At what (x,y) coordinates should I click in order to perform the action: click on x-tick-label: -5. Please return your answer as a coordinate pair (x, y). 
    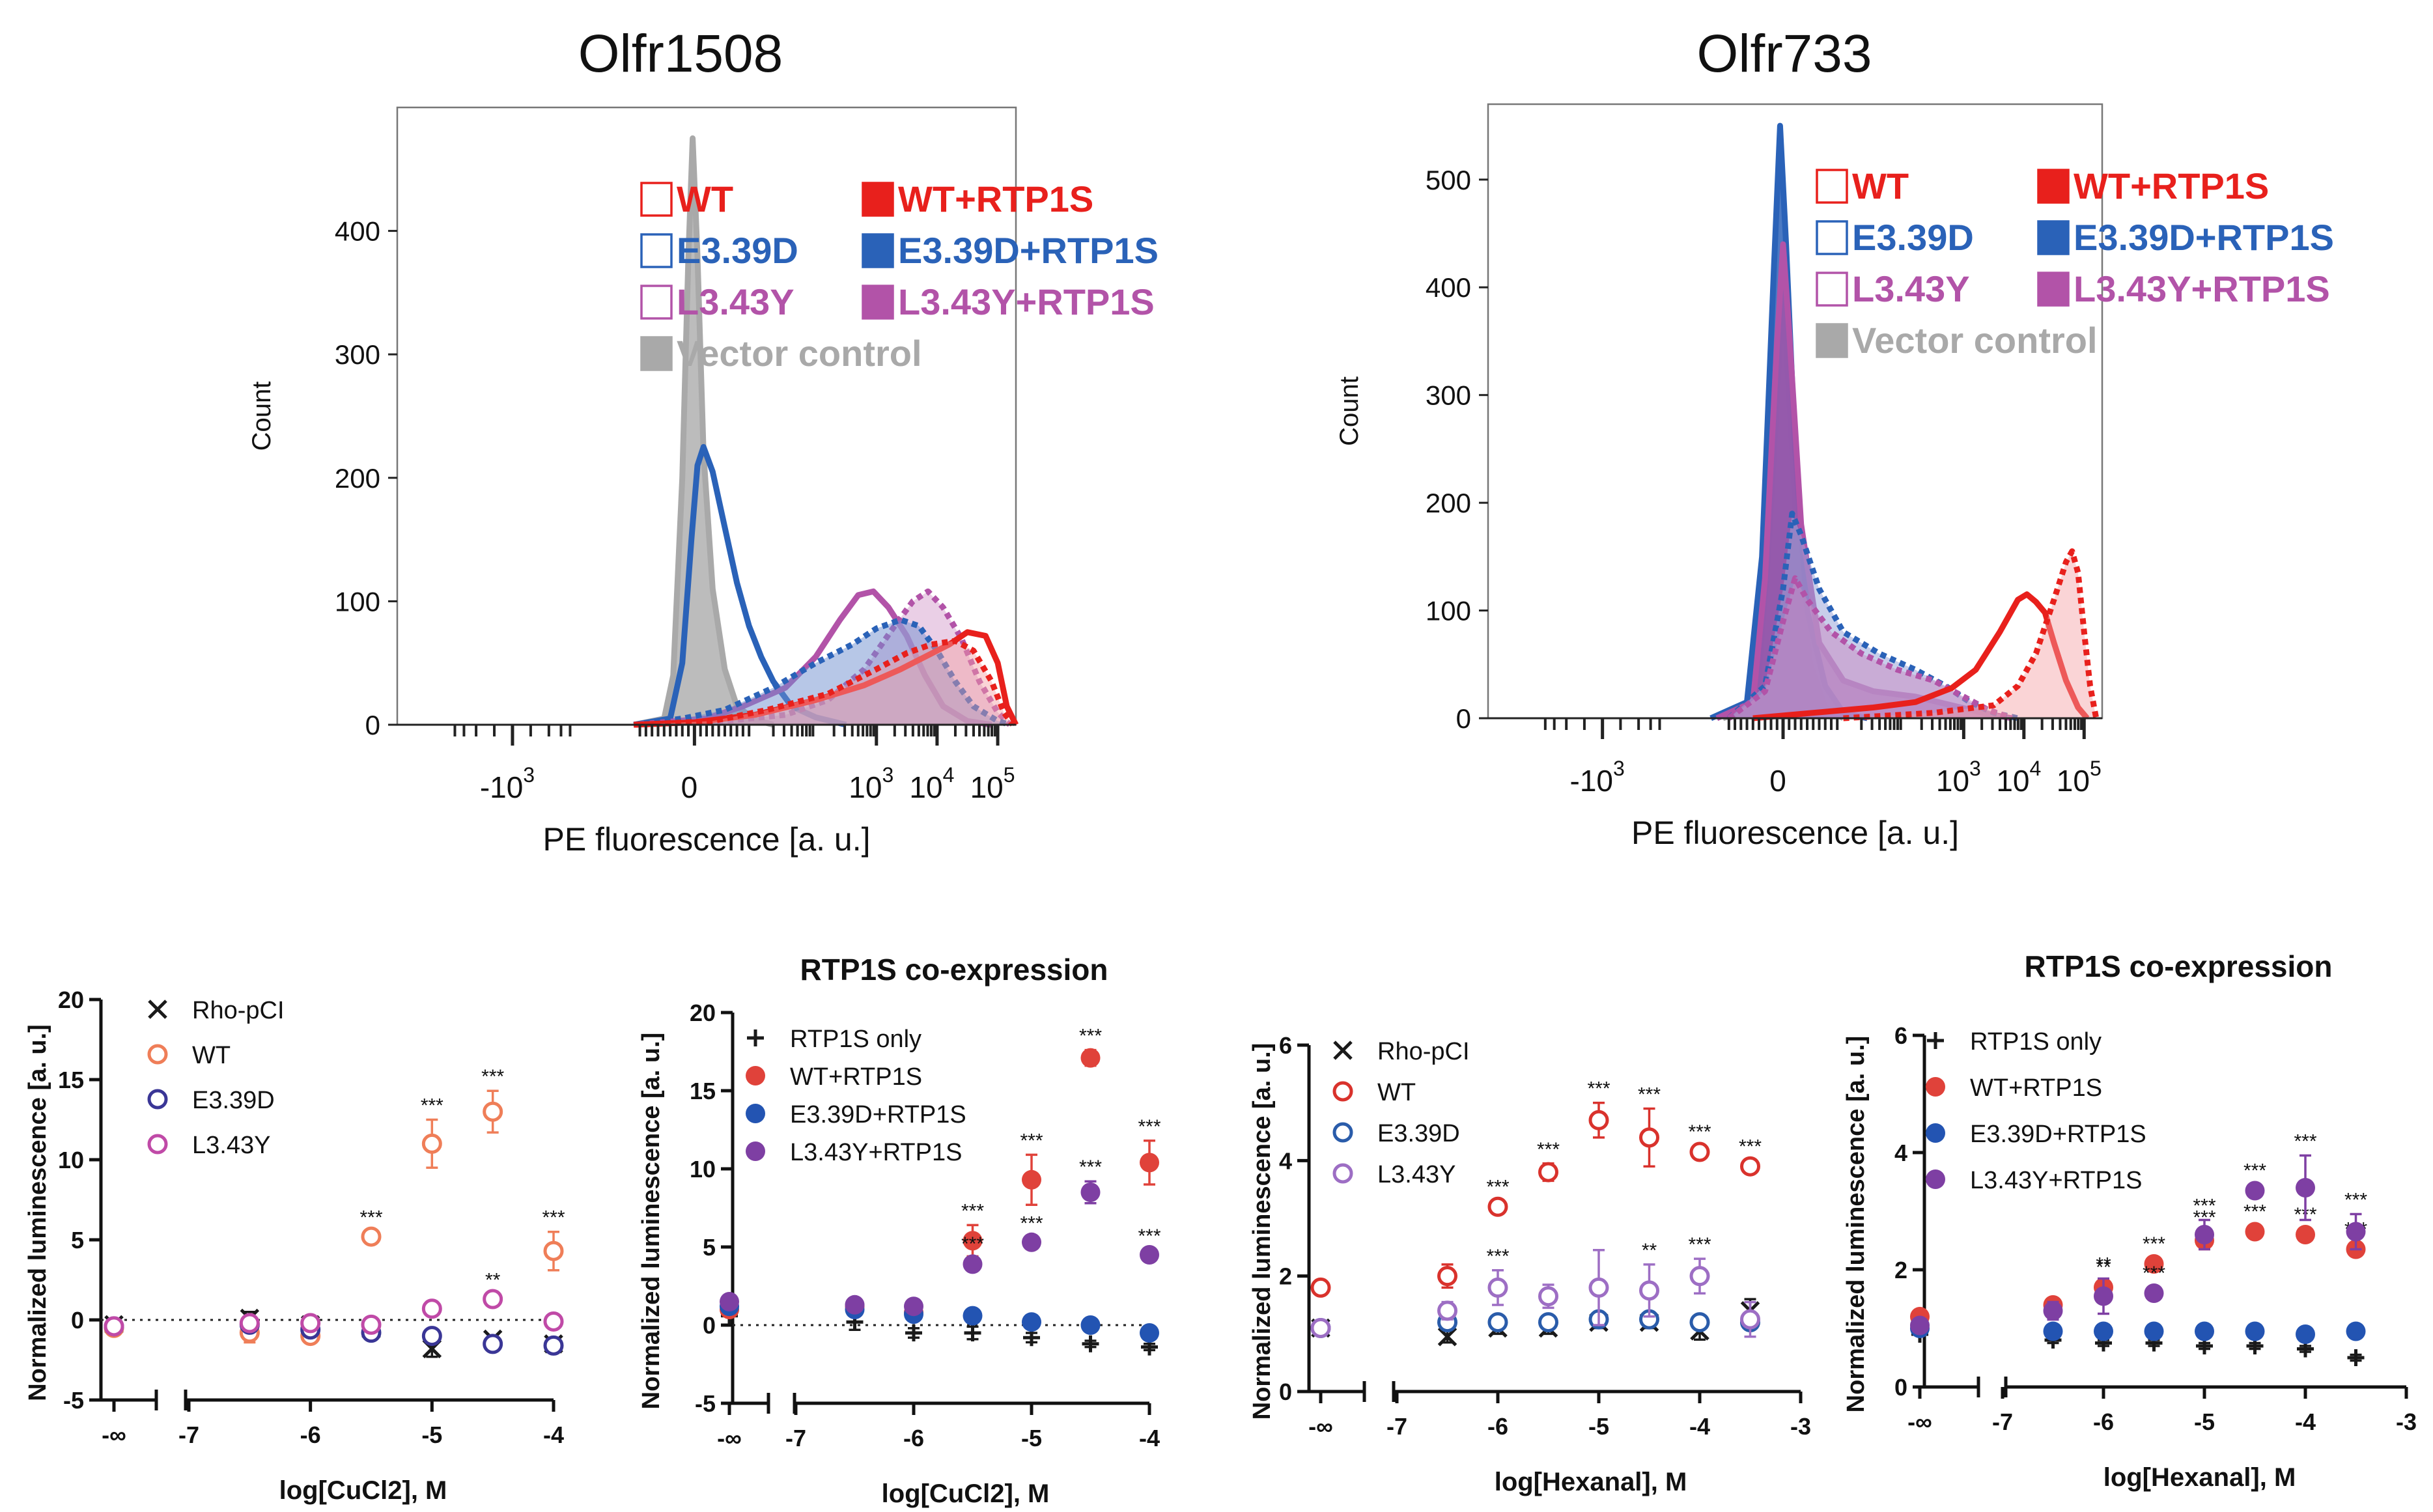
    Looking at the image, I should click on (2204, 1422).